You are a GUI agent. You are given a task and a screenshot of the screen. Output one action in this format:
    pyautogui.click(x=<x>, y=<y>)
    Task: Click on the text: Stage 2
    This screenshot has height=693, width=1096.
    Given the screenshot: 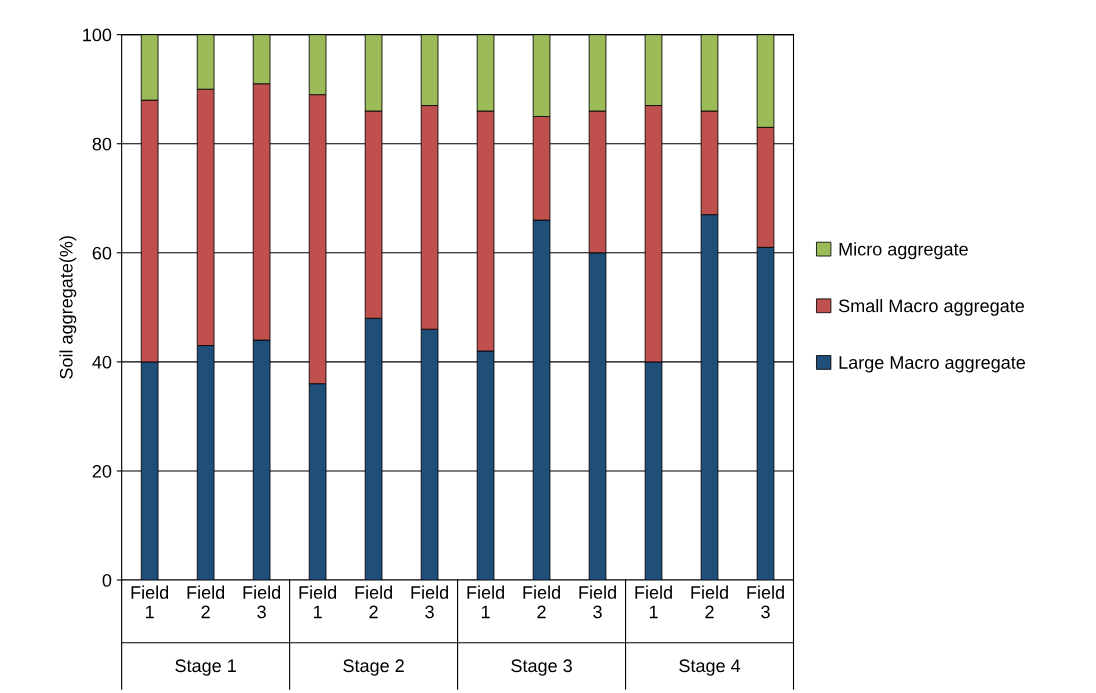 What is the action you would take?
    pyautogui.click(x=373, y=667)
    